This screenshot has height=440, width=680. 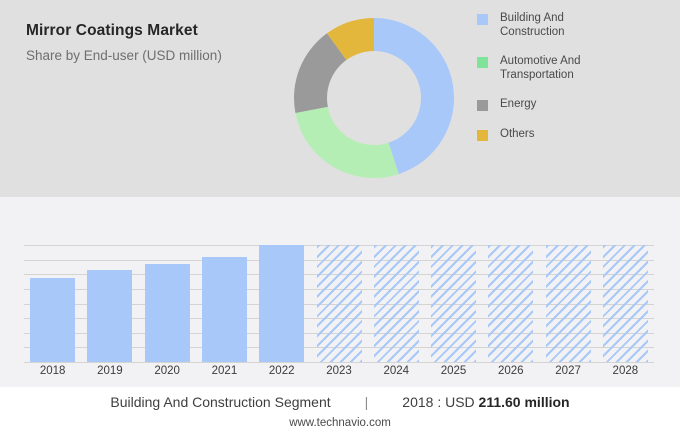 What do you see at coordinates (625, 371) in the screenshot?
I see `x-axis-tick-label: 2028` at bounding box center [625, 371].